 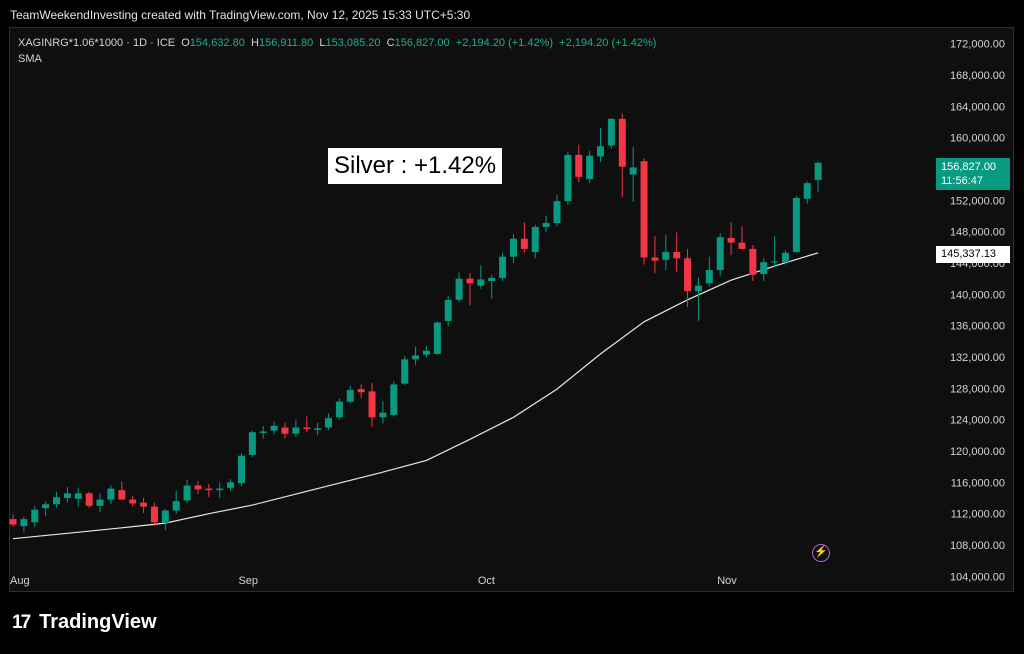 What do you see at coordinates (977, 389) in the screenshot?
I see `y-tick-label: 128,000.00` at bounding box center [977, 389].